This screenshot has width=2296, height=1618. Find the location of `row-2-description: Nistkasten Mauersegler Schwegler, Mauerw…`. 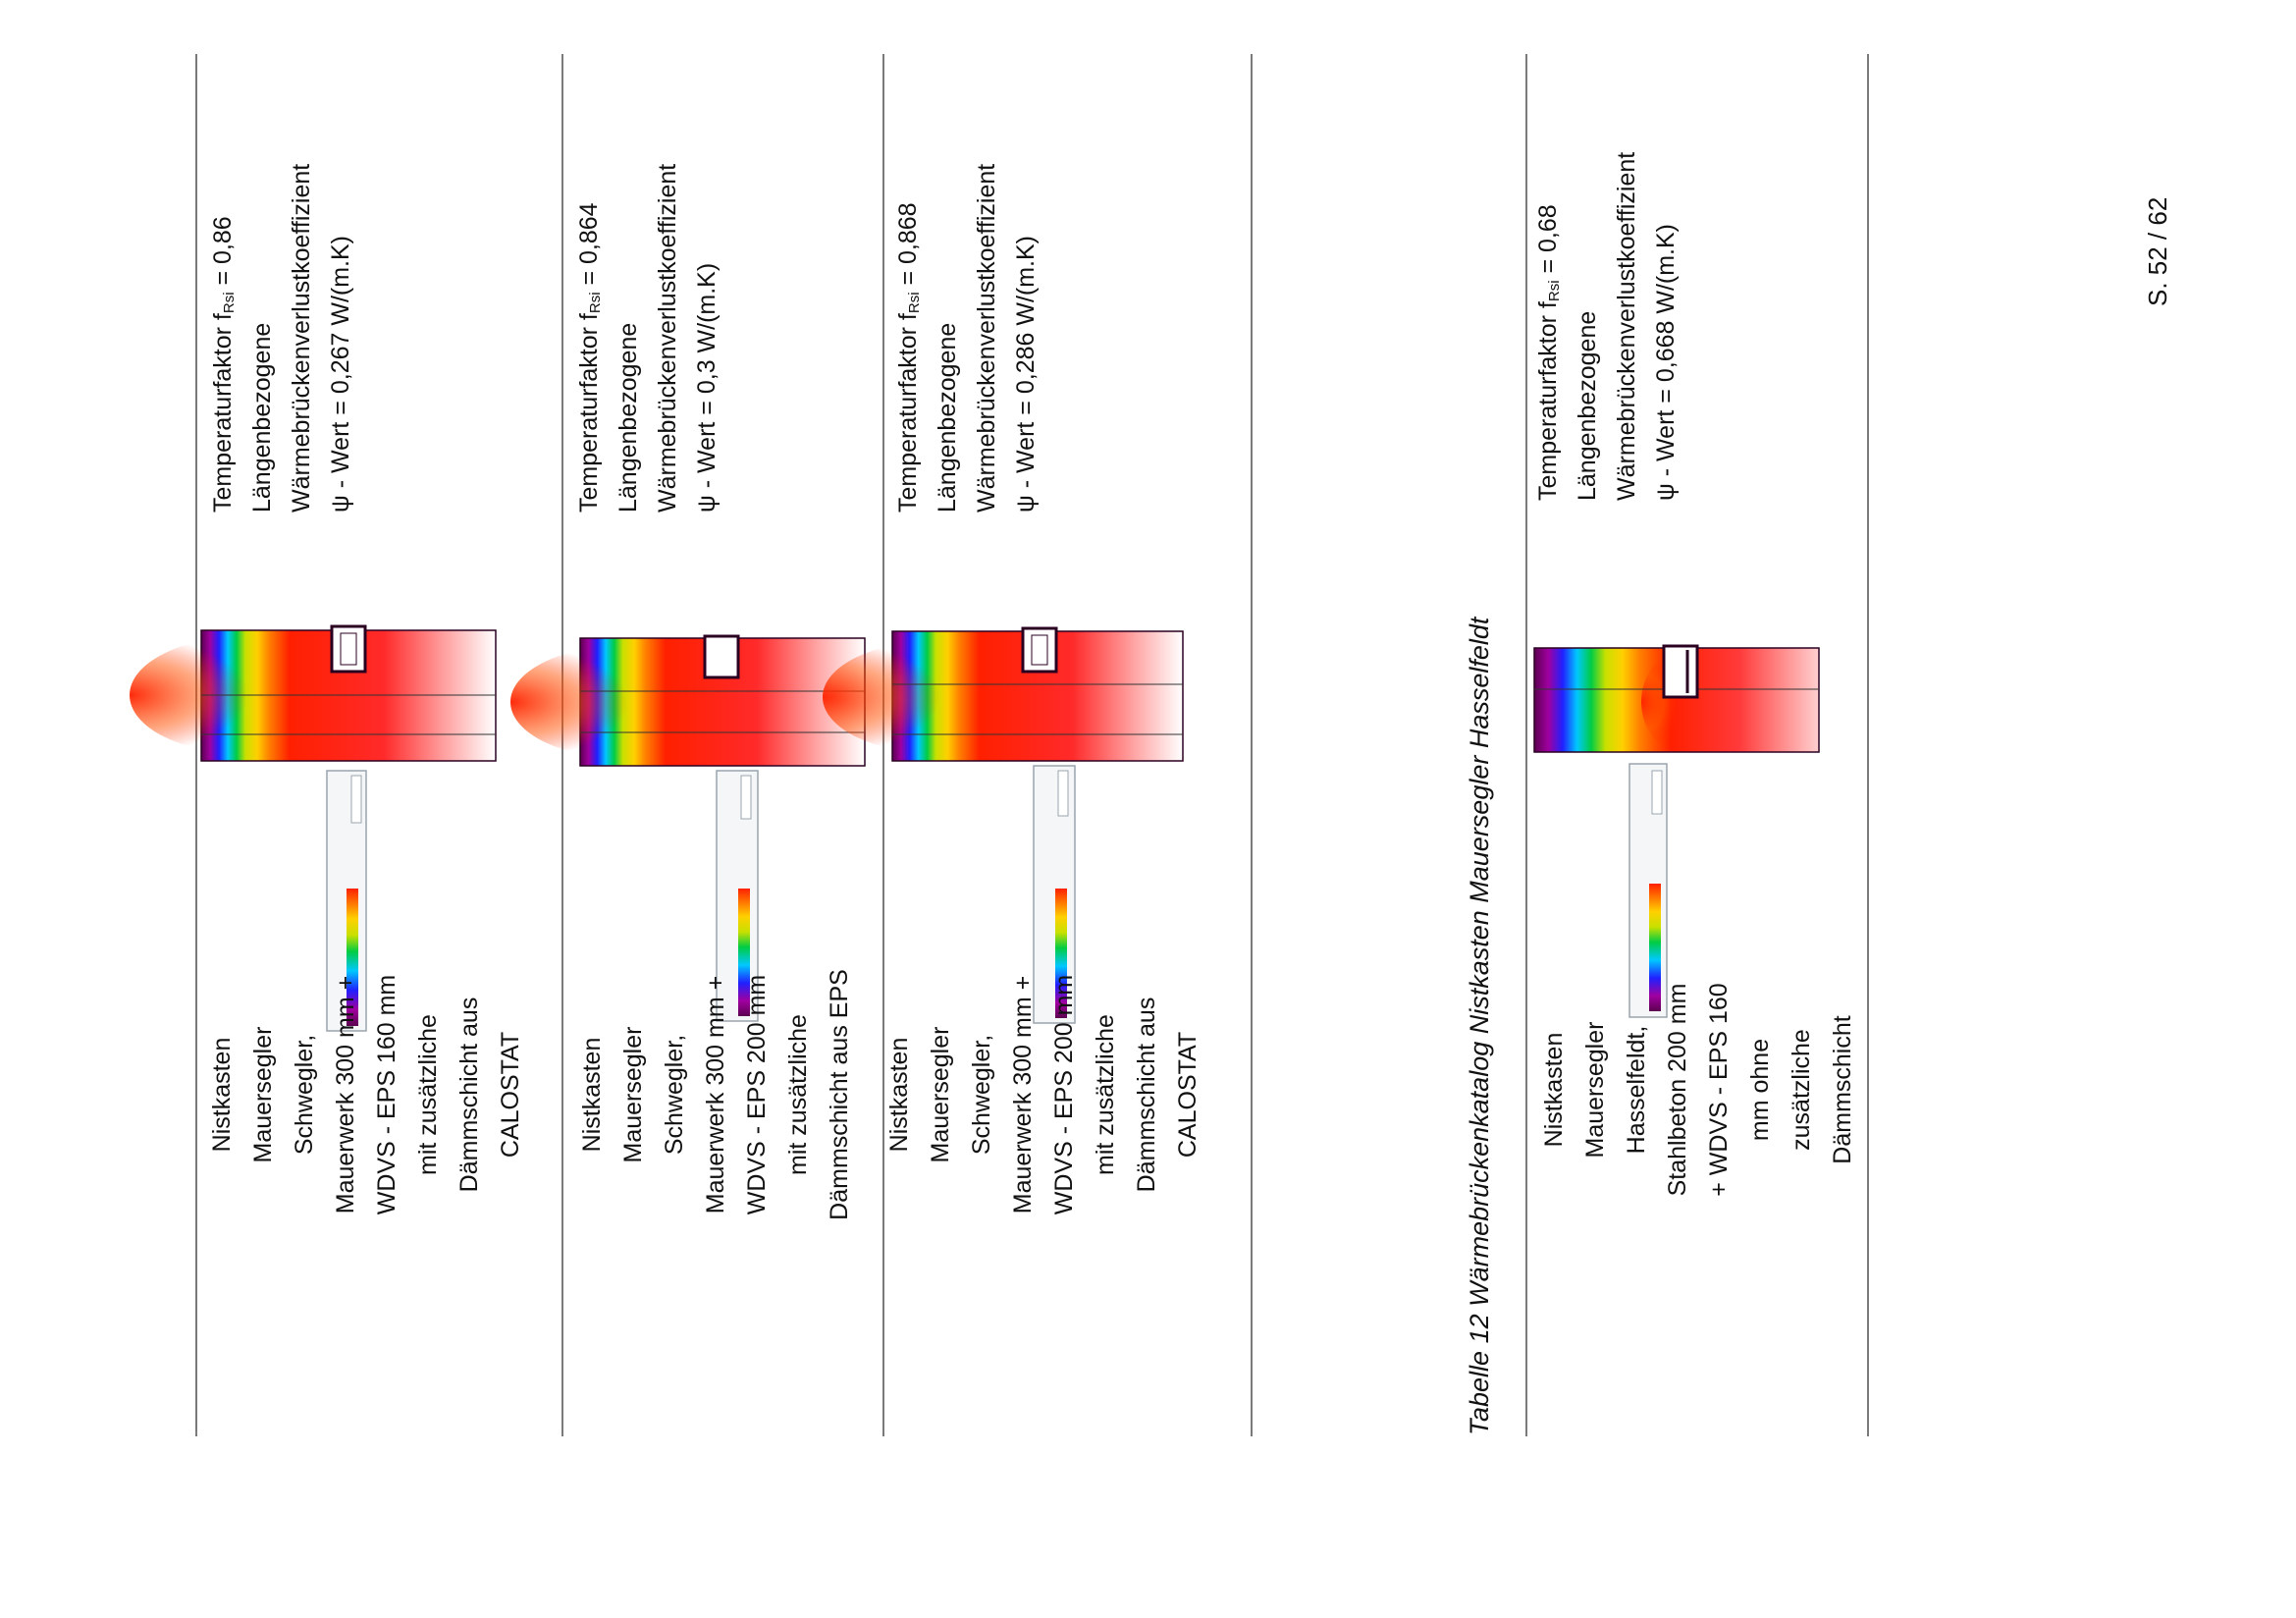

row-2-description: Nistkasten Mauersegler Schwegler, Mauerw… is located at coordinates (716, 1095).